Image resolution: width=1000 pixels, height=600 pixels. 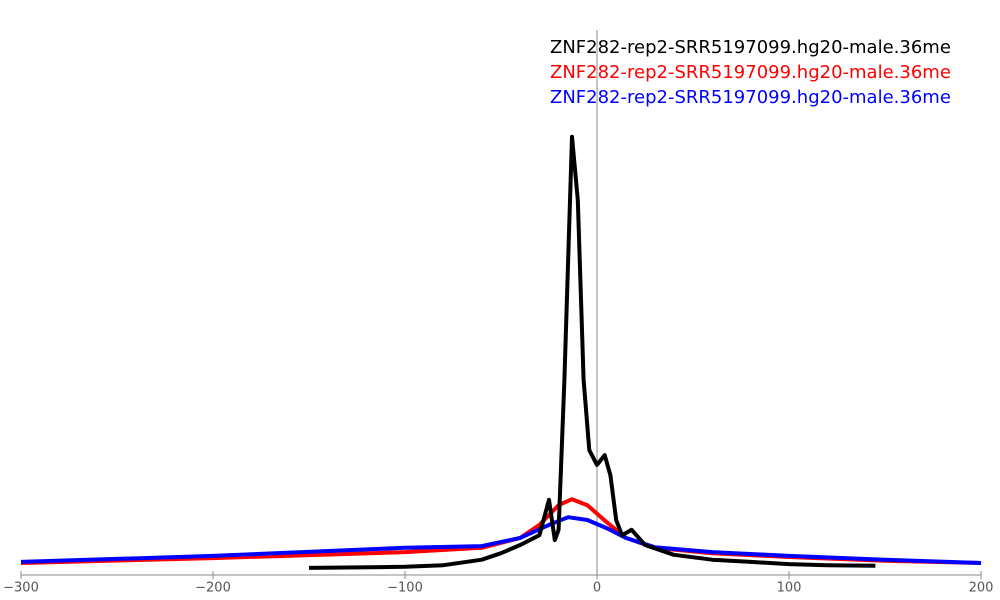 I want to click on series-line, so click(x=501, y=540).